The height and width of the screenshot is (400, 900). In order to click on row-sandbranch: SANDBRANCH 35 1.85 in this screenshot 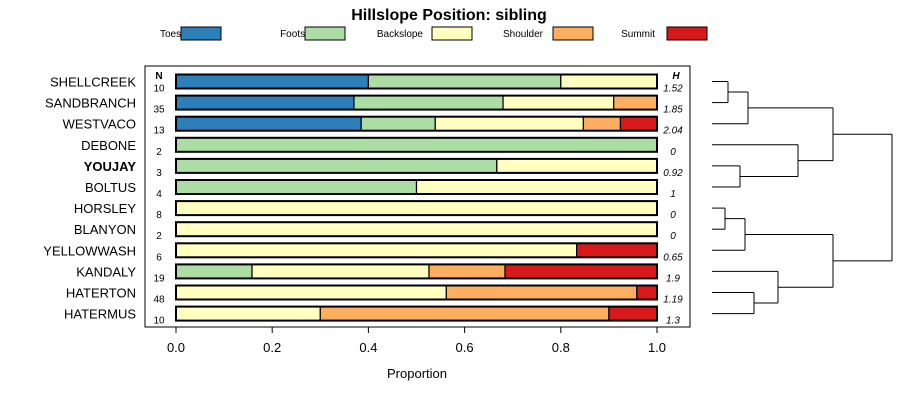, I will do `click(364, 105)`.